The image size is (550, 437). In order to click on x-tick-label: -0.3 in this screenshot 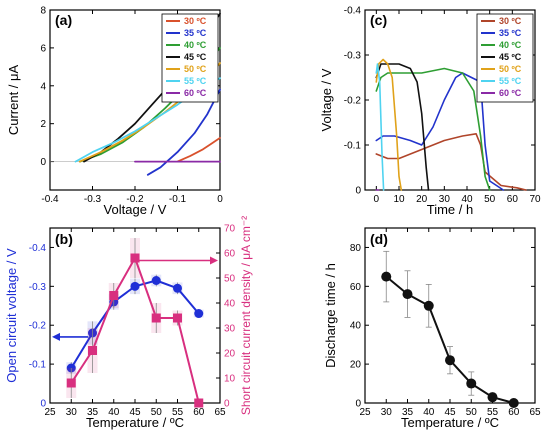, I will do `click(93, 199)`.